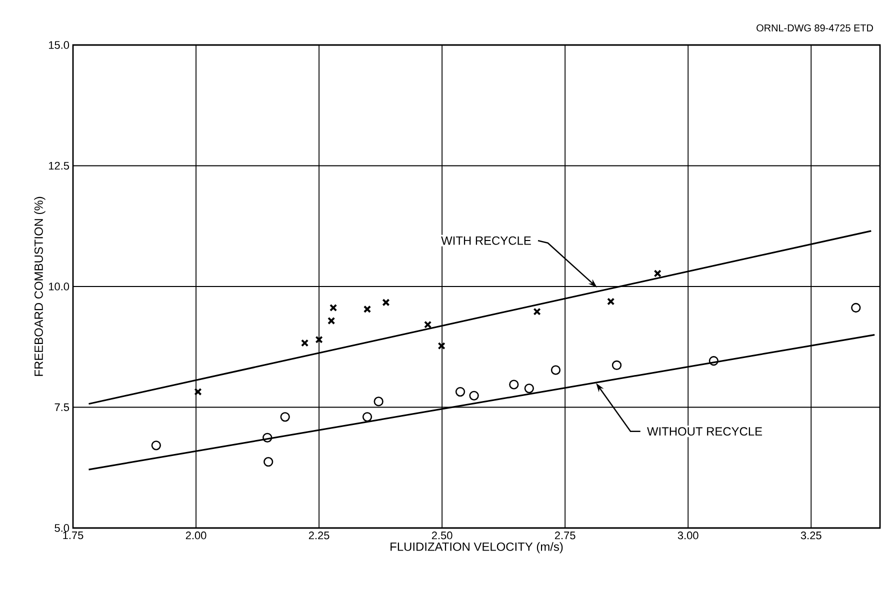  I want to click on x-axis-title: FLUIDIZATION VELOCITY (m/s), so click(476, 548).